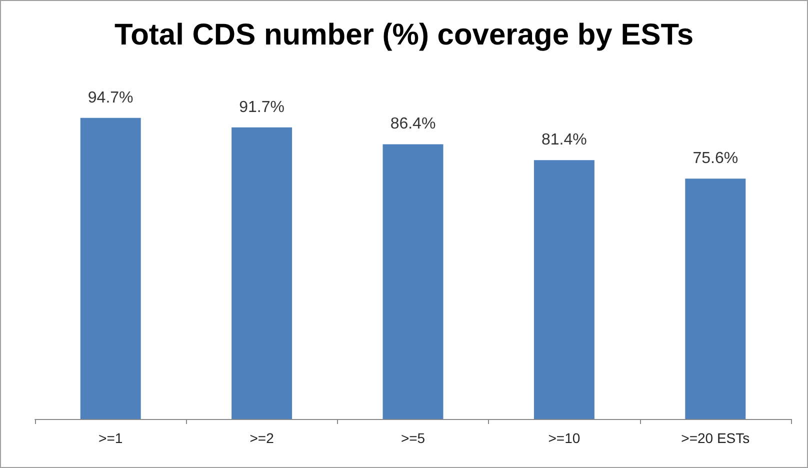  I want to click on data-label: 91.7%, so click(261, 107).